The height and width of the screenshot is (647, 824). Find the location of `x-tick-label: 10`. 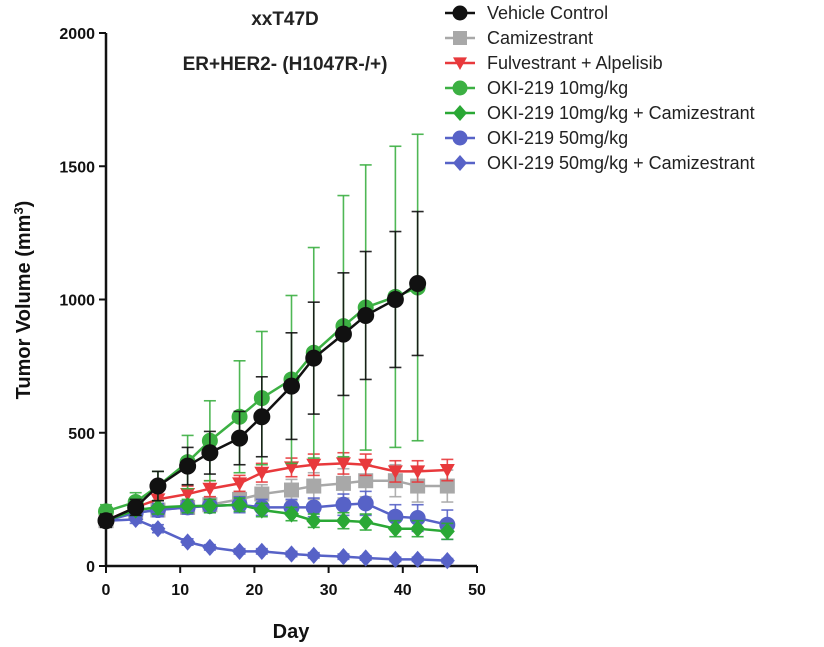

x-tick-label: 10 is located at coordinates (180, 590).